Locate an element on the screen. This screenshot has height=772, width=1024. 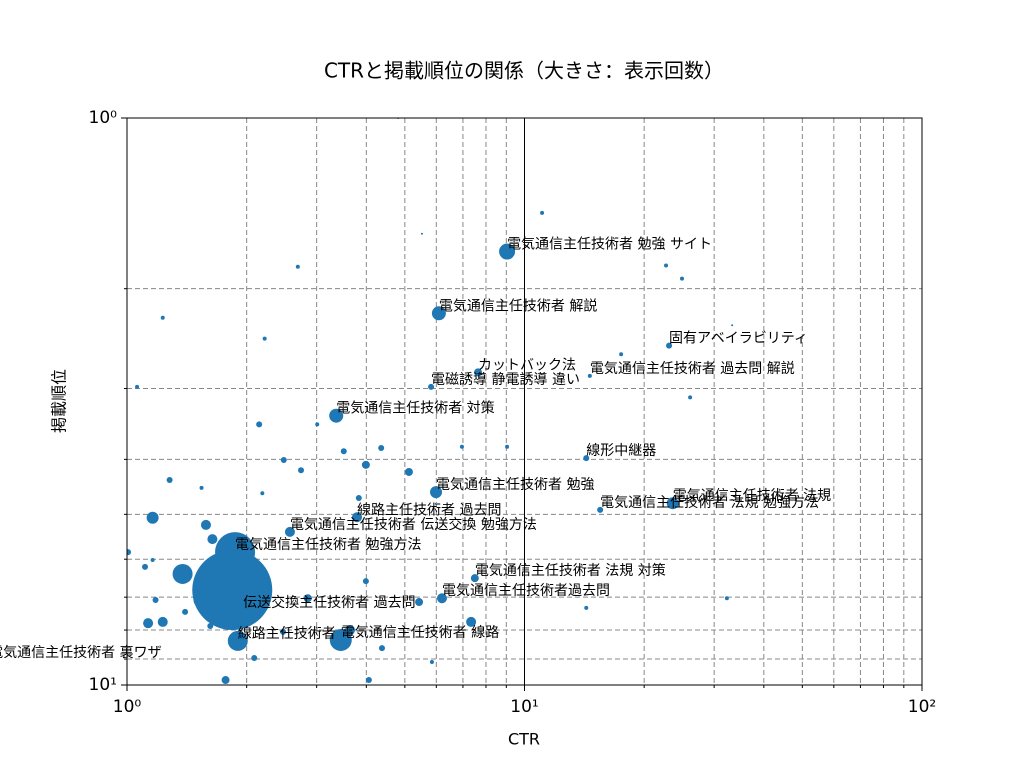
x-axis-label: CTR is located at coordinates (524, 739).